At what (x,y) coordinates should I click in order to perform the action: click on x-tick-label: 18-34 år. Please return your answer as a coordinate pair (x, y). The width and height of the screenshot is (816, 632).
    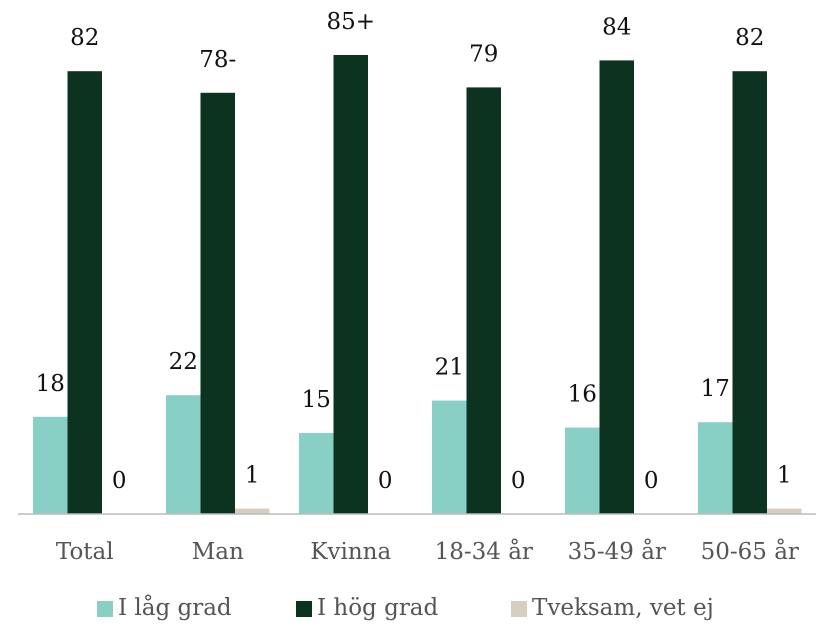
    Looking at the image, I should click on (484, 551).